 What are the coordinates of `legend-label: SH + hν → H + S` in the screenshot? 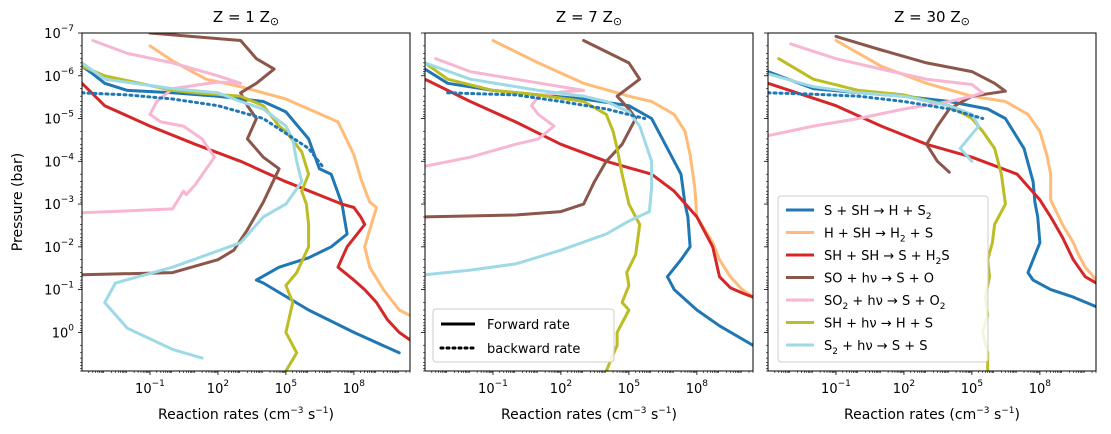 It's located at (878, 324).